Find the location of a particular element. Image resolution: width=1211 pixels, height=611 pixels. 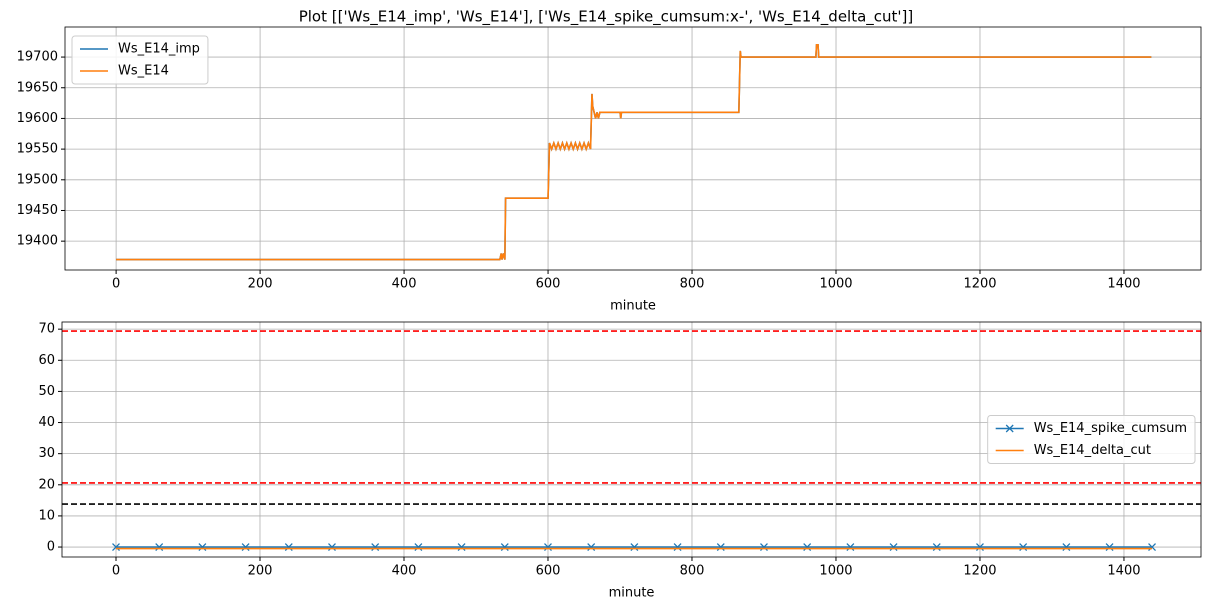

legend: Ws_E14_imp Ws_E14 is located at coordinates (140, 60).